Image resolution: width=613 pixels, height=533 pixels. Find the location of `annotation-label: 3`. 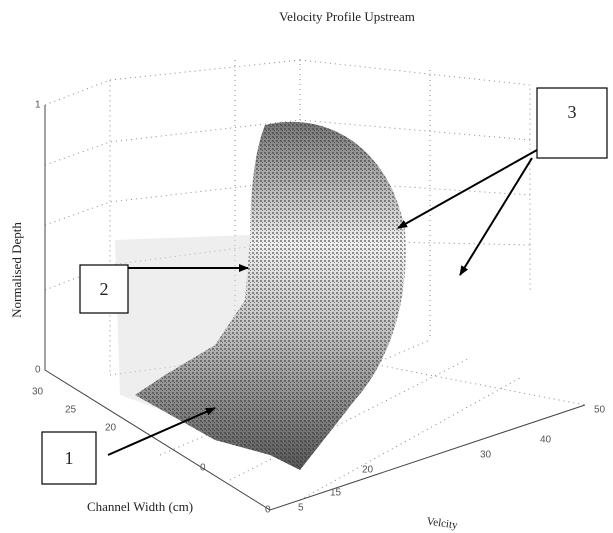

annotation-label: 3 is located at coordinates (572, 112).